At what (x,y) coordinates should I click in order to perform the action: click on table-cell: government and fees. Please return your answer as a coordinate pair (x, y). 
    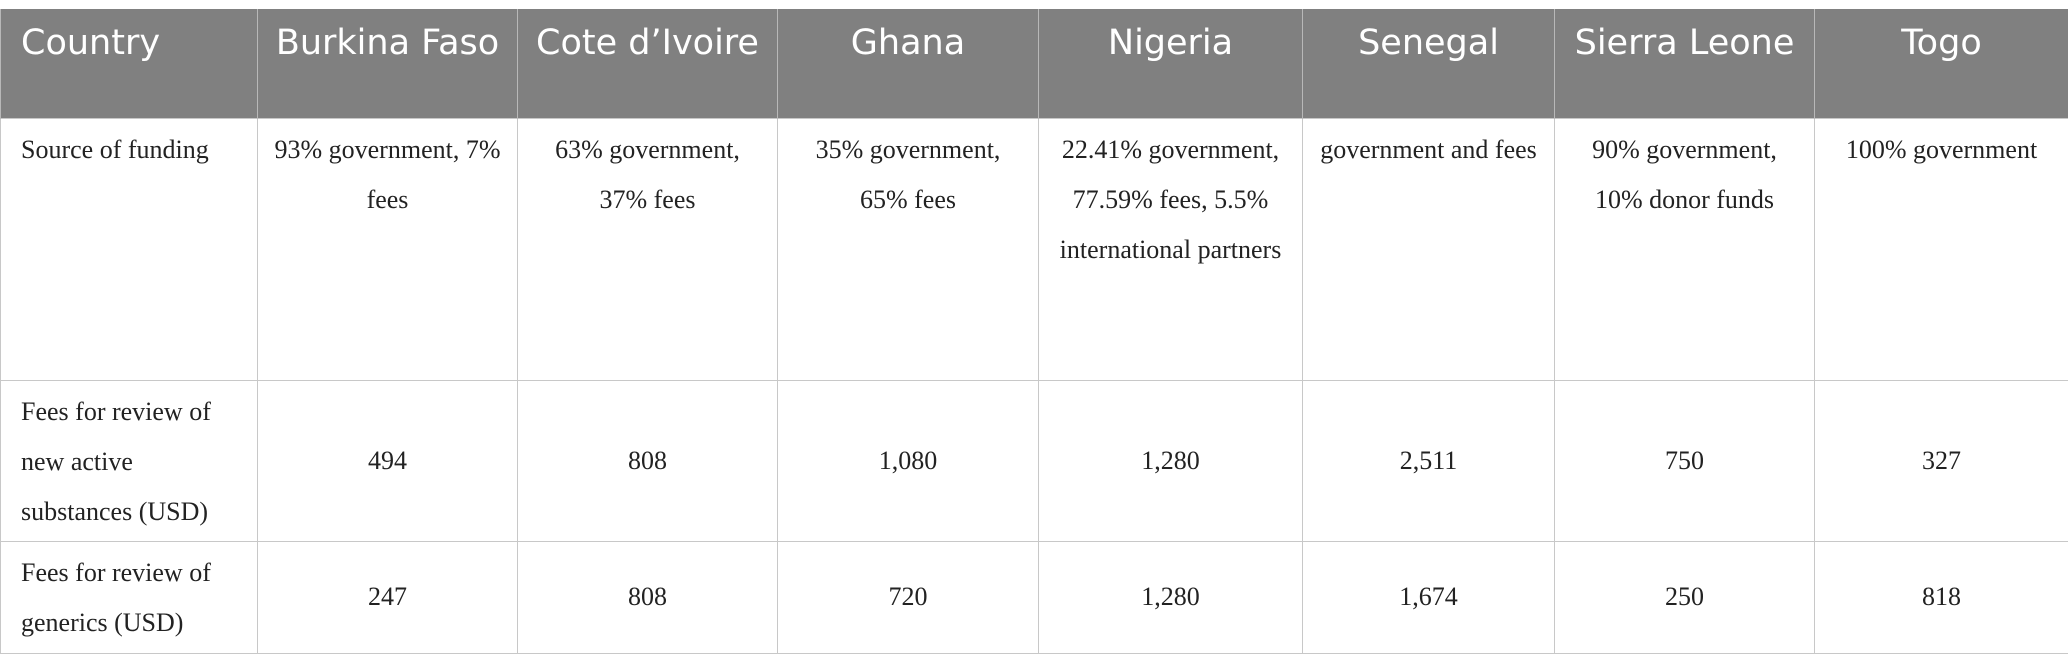
    Looking at the image, I should click on (1428, 249).